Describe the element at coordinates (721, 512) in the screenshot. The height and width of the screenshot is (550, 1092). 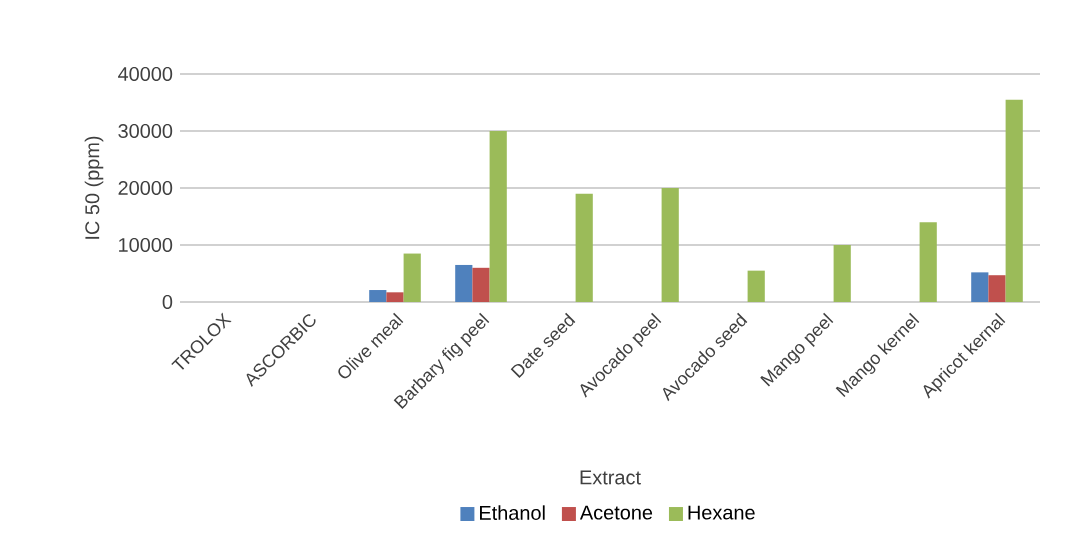
I see `legend-label: Hexane` at that location.